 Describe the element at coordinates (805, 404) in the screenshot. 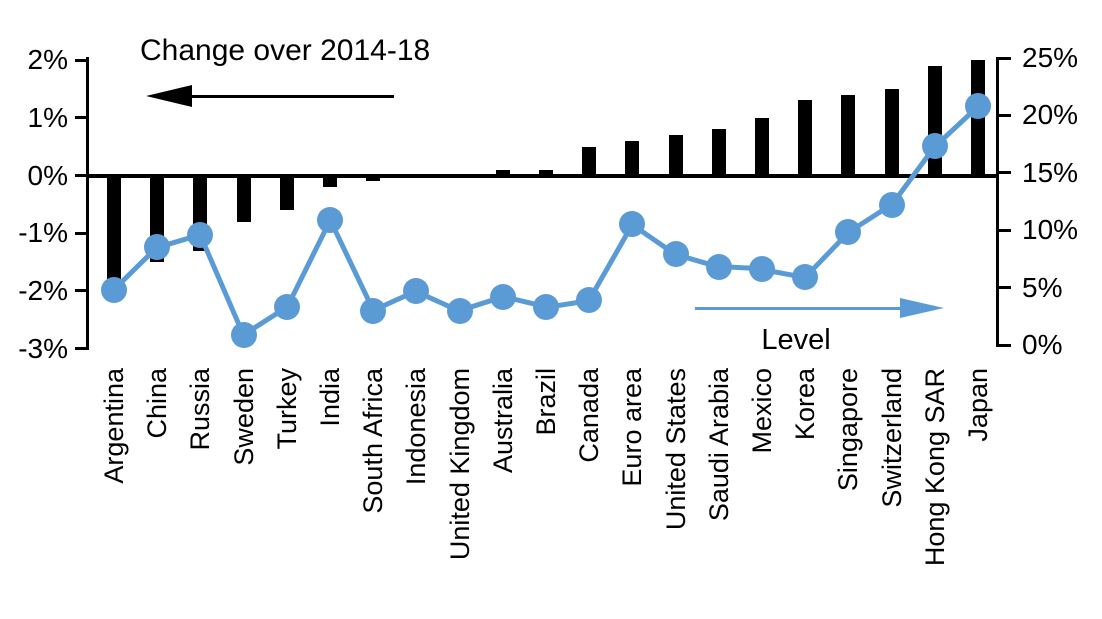

I see `x-label-korea: Korea` at that location.